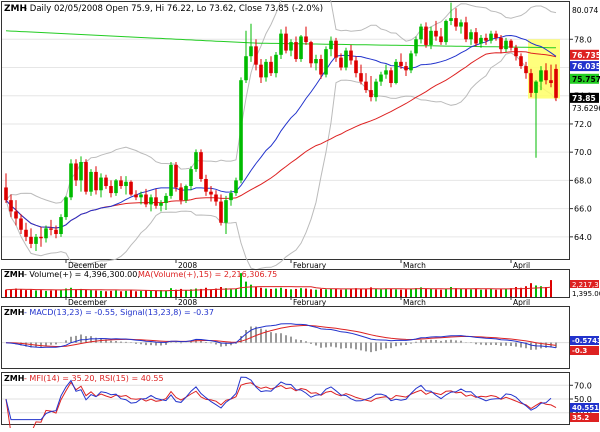 The width and height of the screenshot is (600, 432). I want to click on price-tick-label: 66.0, so click(583, 209).